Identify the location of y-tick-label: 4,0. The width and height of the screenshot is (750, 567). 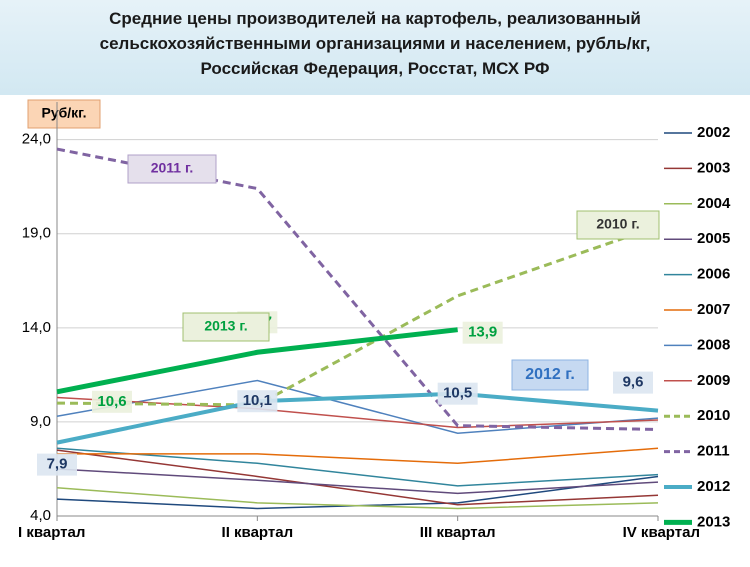
(40, 515).